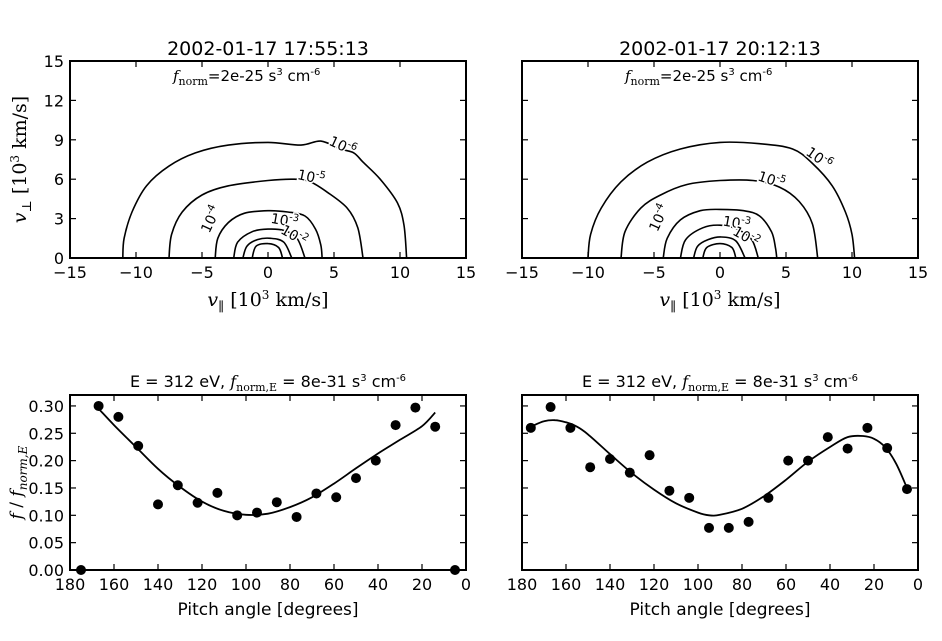  What do you see at coordinates (918, 272) in the screenshot?
I see `x-tick-label: 15` at bounding box center [918, 272].